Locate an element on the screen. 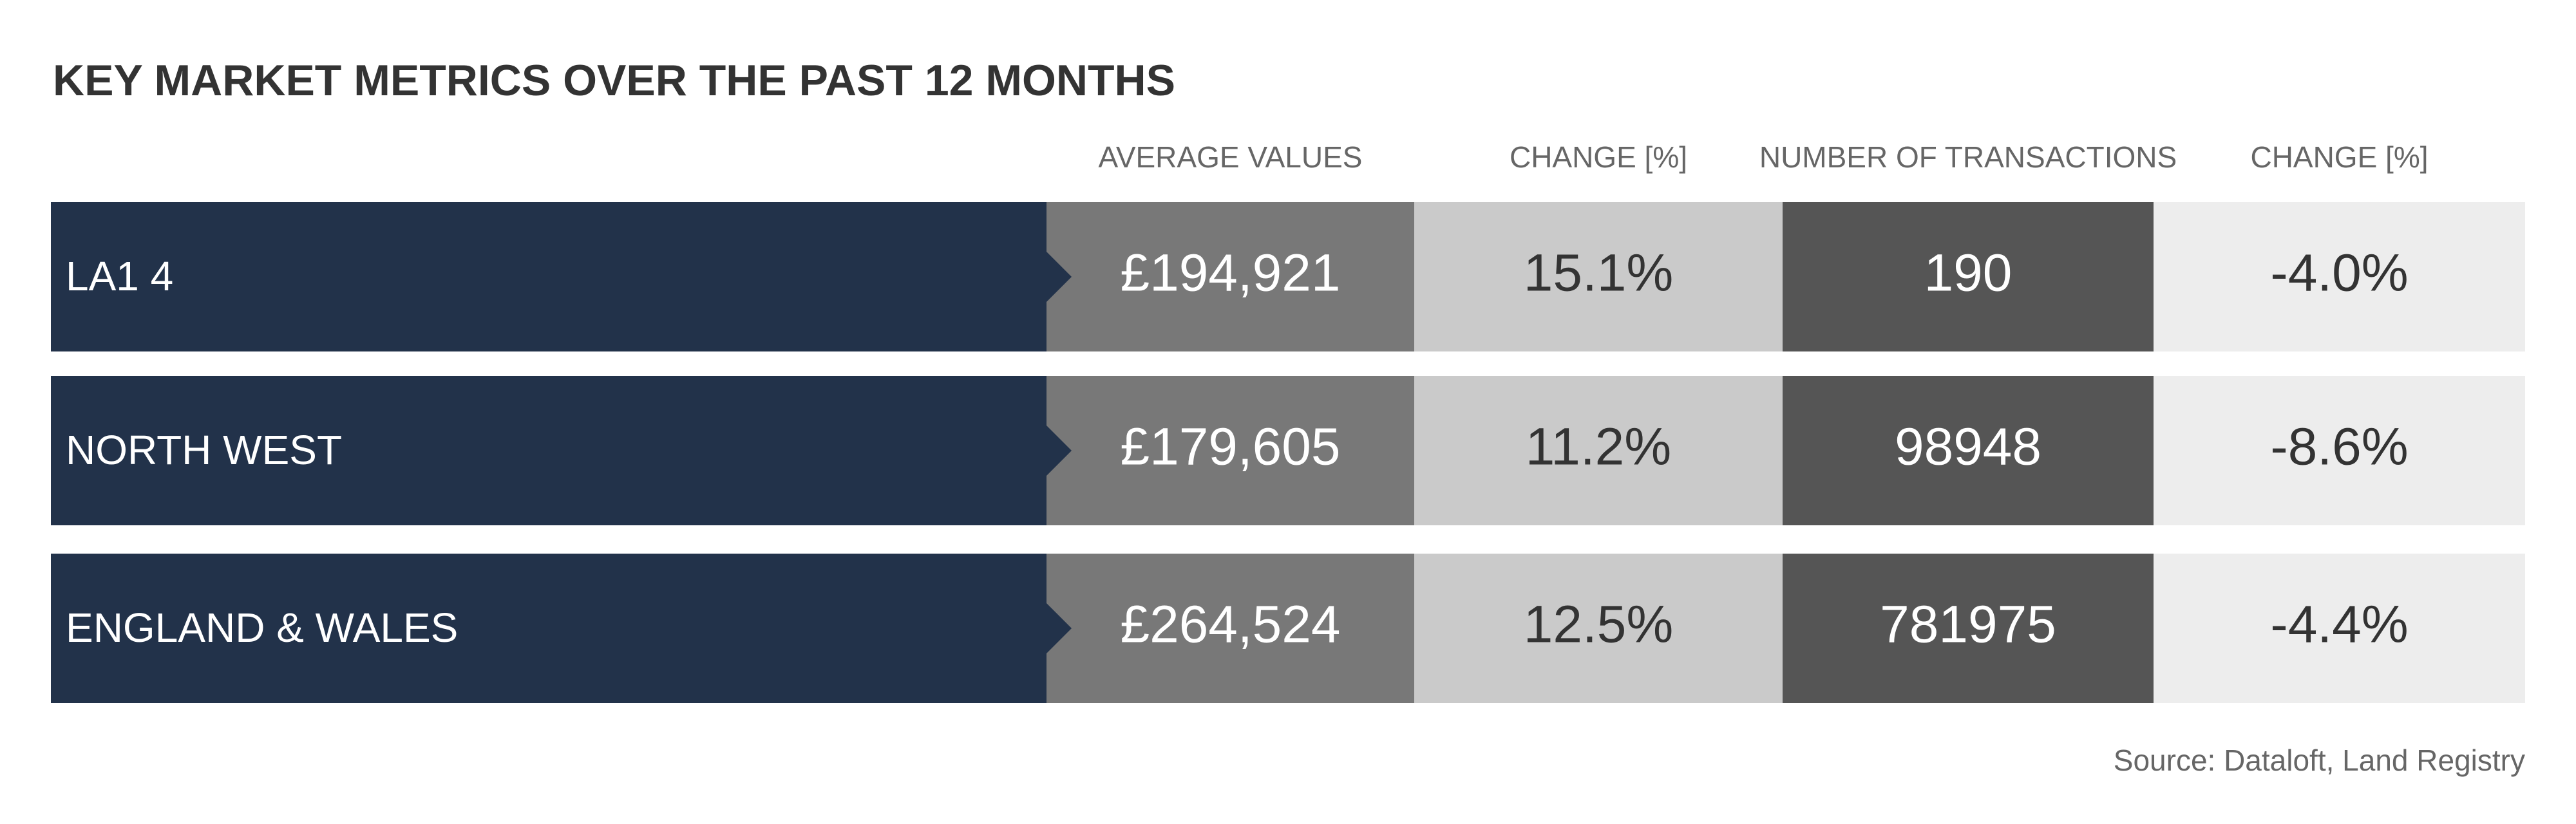 The image size is (2576, 824). transactions-change: -4.4% is located at coordinates (2339, 624).